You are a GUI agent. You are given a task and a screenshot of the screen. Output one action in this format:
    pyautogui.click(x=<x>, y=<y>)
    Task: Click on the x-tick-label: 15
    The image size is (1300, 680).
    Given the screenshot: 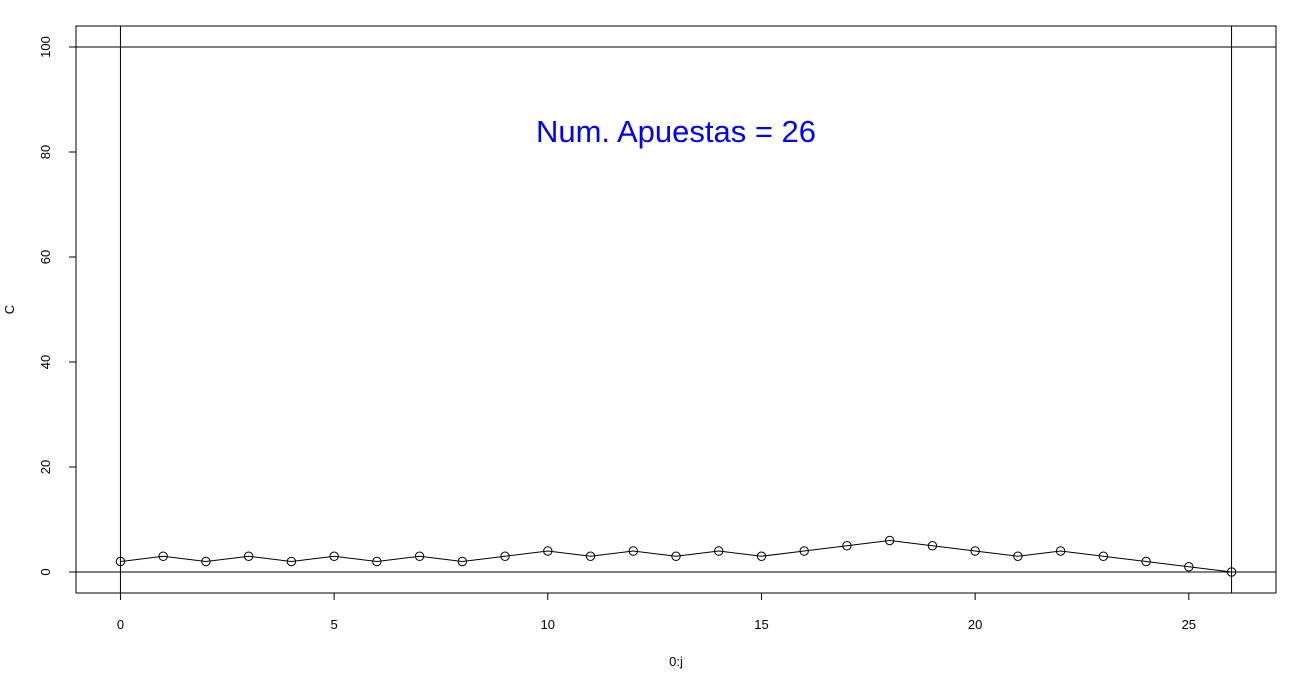 What is the action you would take?
    pyautogui.click(x=761, y=624)
    